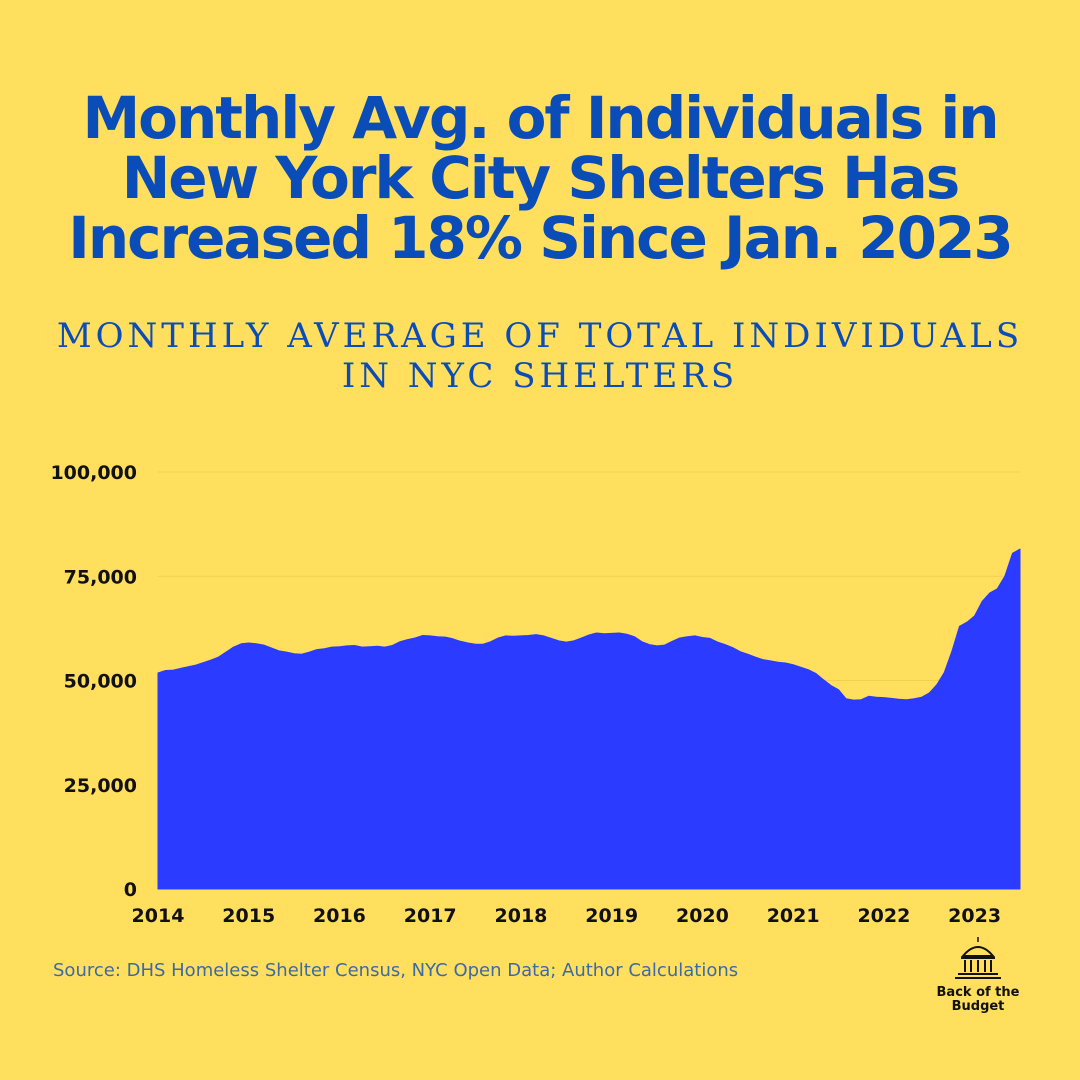 This screenshot has width=1080, height=1080. What do you see at coordinates (100, 577) in the screenshot?
I see `y-tick-label: 75,000` at bounding box center [100, 577].